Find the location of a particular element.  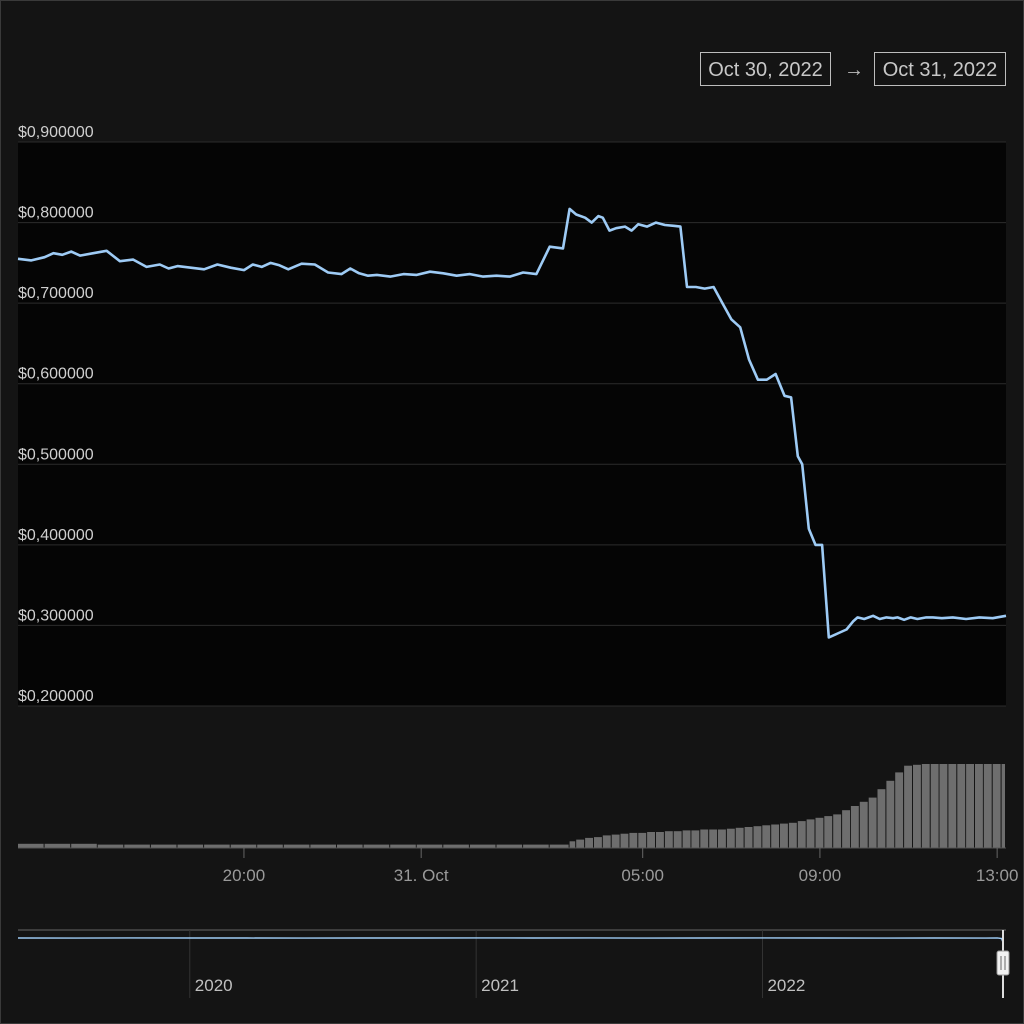

x-axis: 20:00 31. Oct 05:00 09:00 13:00 is located at coordinates (621, 866).